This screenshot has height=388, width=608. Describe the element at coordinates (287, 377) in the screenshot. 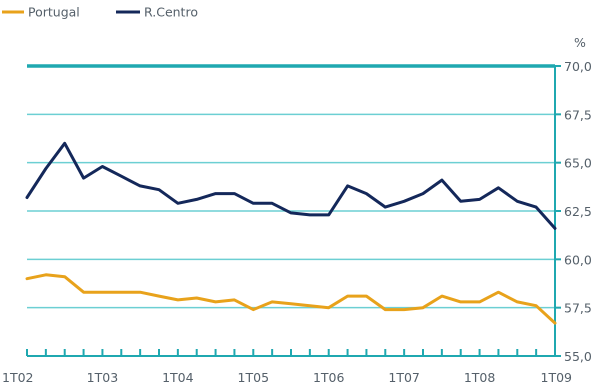

I see `x-tick-labels: 1T02 1T03 1T04 1T05 1T06 1T07 1T08 1T09` at that location.